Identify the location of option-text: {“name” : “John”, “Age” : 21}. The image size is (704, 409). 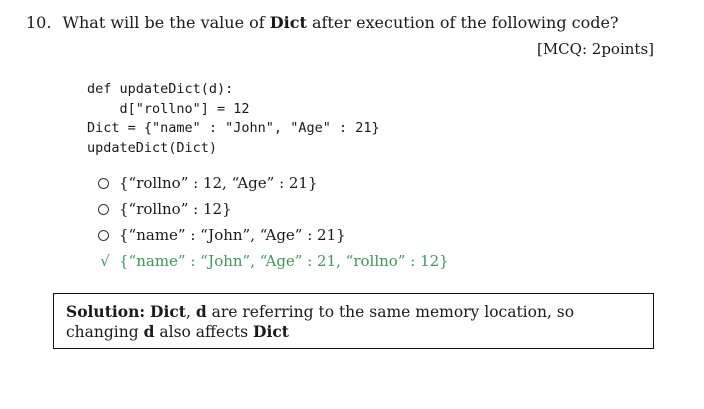
(232, 235).